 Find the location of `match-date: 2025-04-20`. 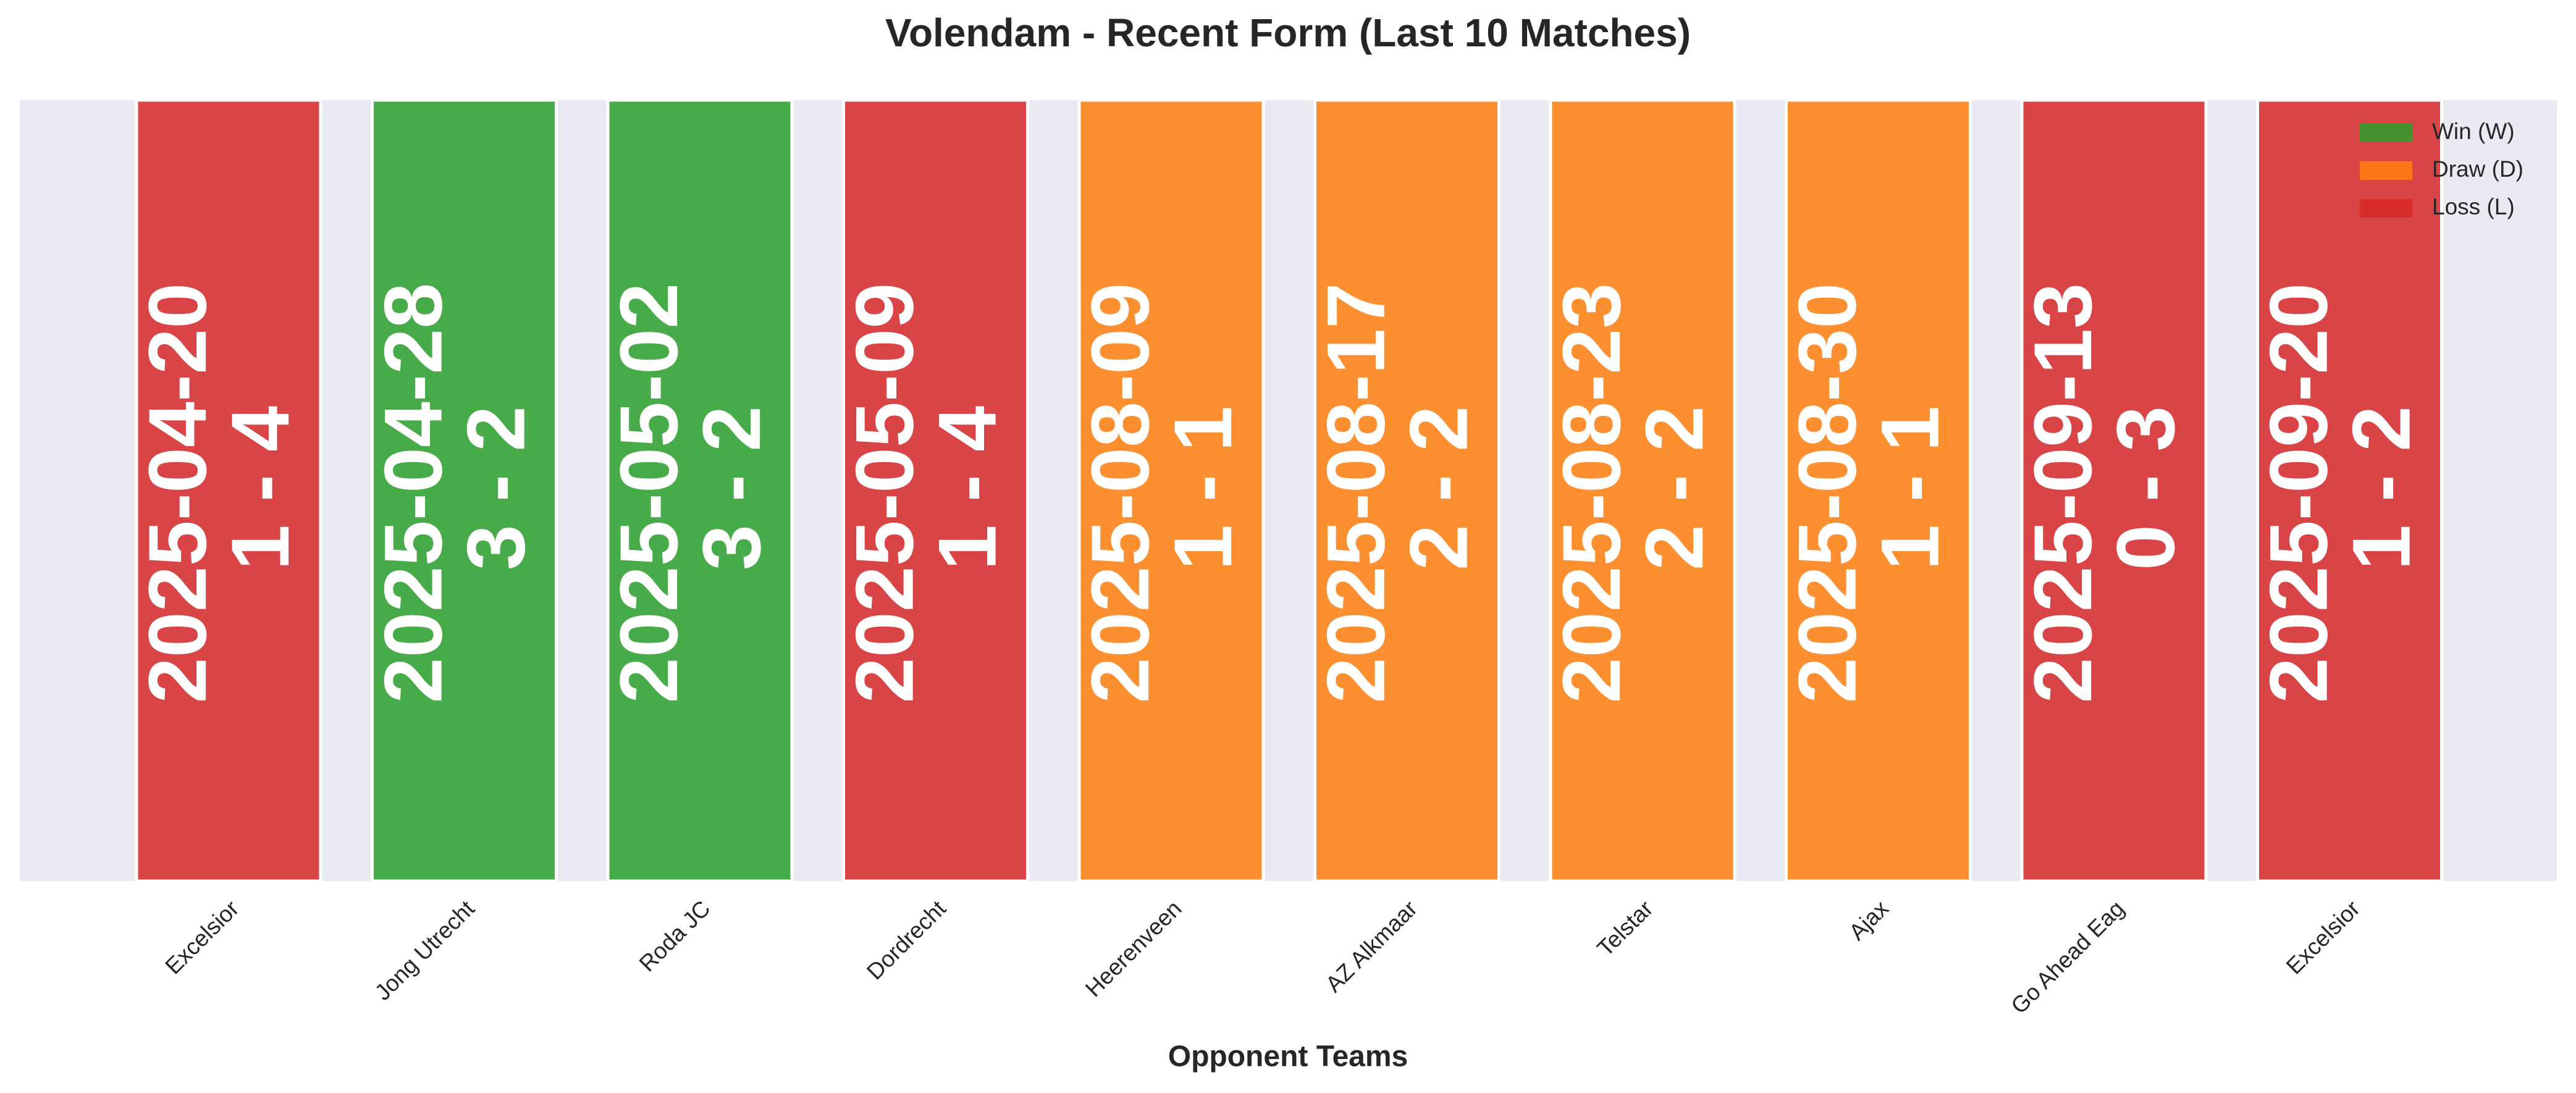

match-date: 2025-04-20 is located at coordinates (178, 493).